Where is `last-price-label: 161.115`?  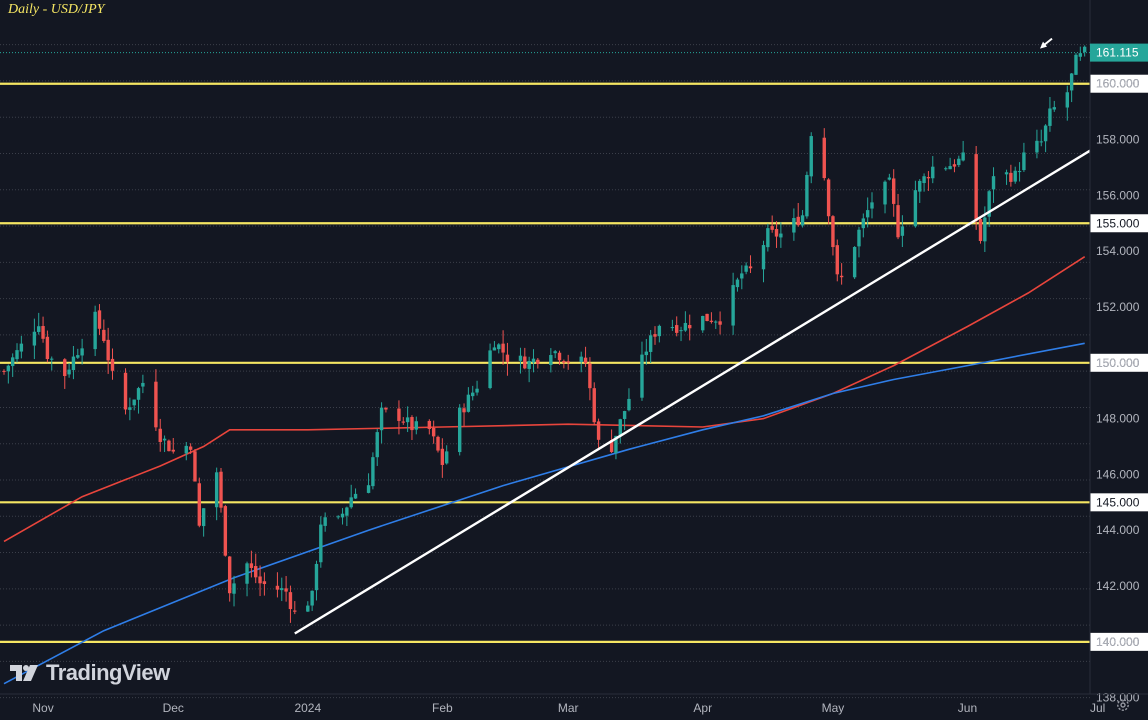
last-price-label: 161.115 is located at coordinates (1117, 53).